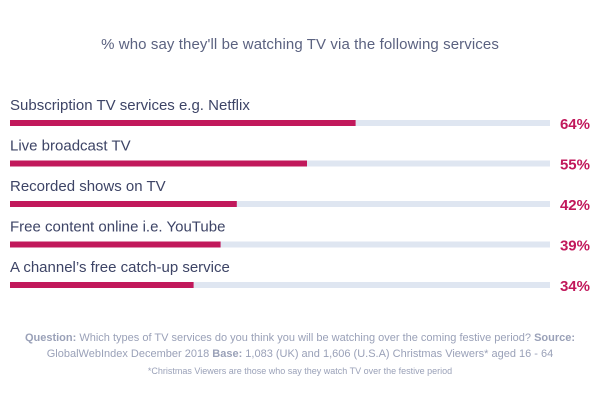 This screenshot has width=600, height=407. Describe the element at coordinates (70, 146) in the screenshot. I see `category-label: Live broadcast TV` at that location.